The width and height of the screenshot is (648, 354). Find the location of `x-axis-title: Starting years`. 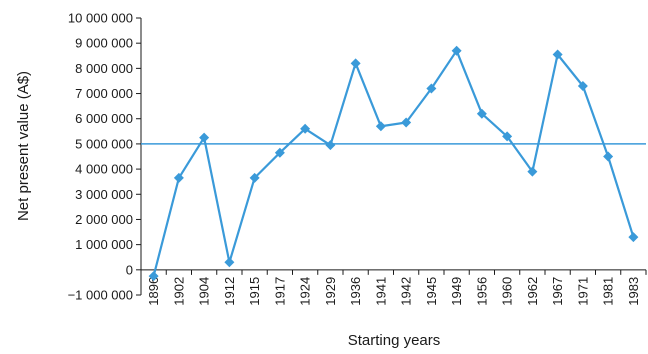

x-axis-title: Starting years is located at coordinates (394, 340).